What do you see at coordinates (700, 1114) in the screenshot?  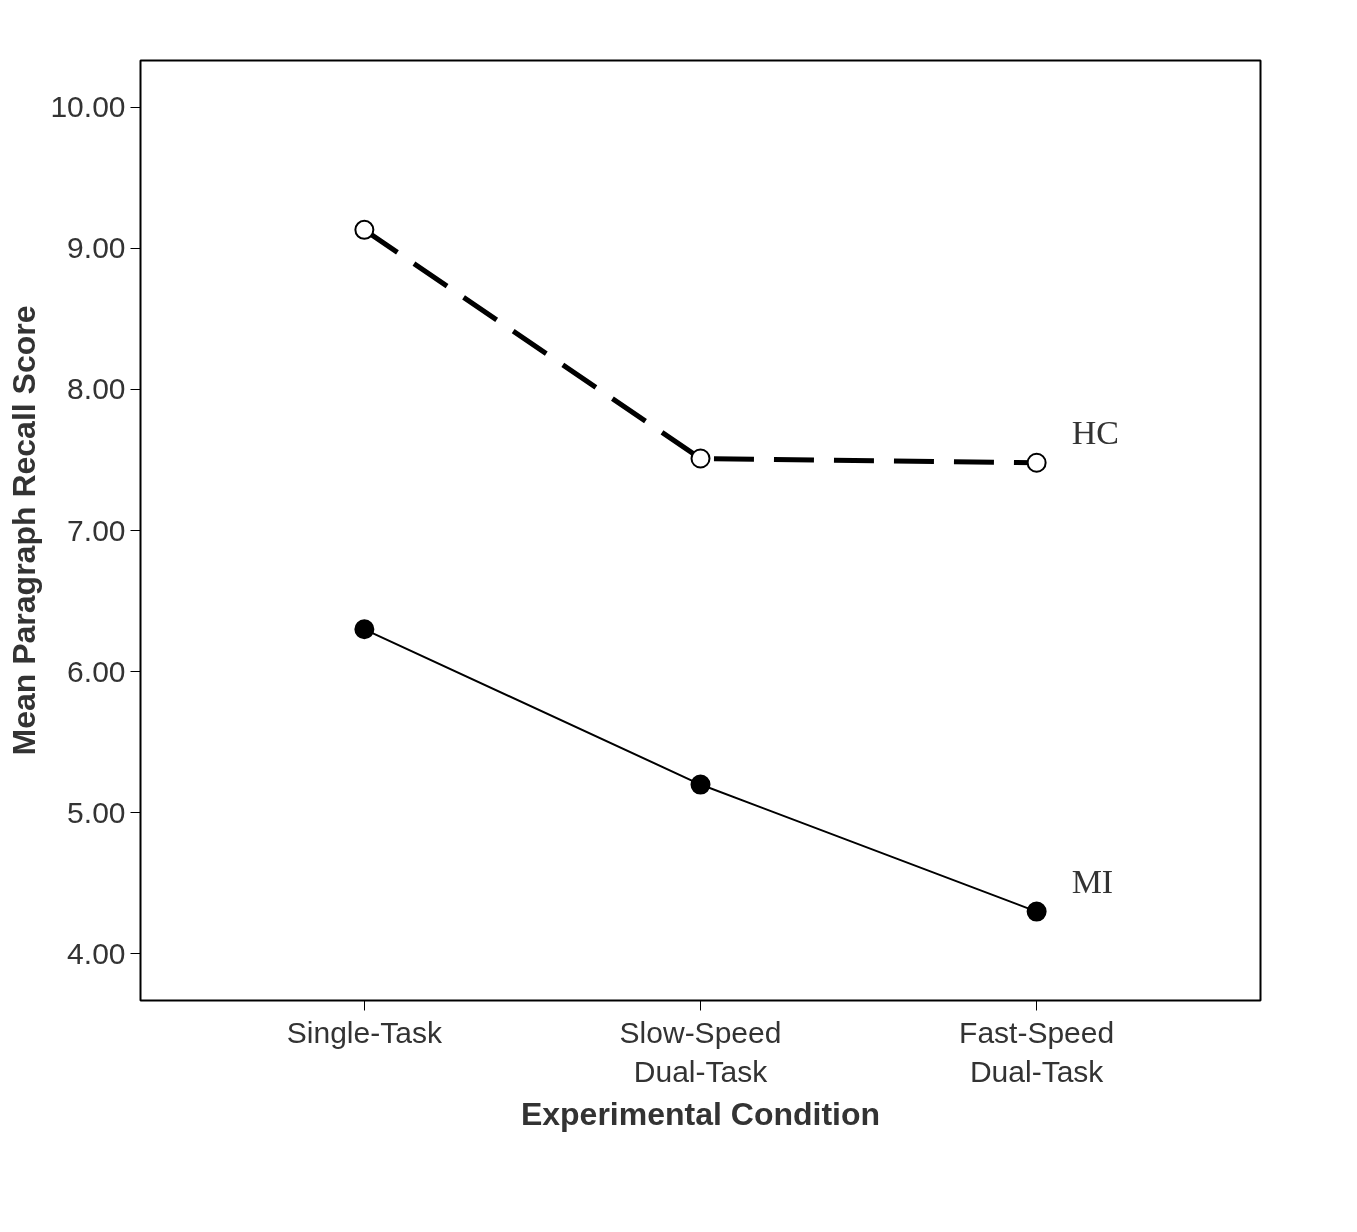 I see `x-axis-title: Experimental Condition` at bounding box center [700, 1114].